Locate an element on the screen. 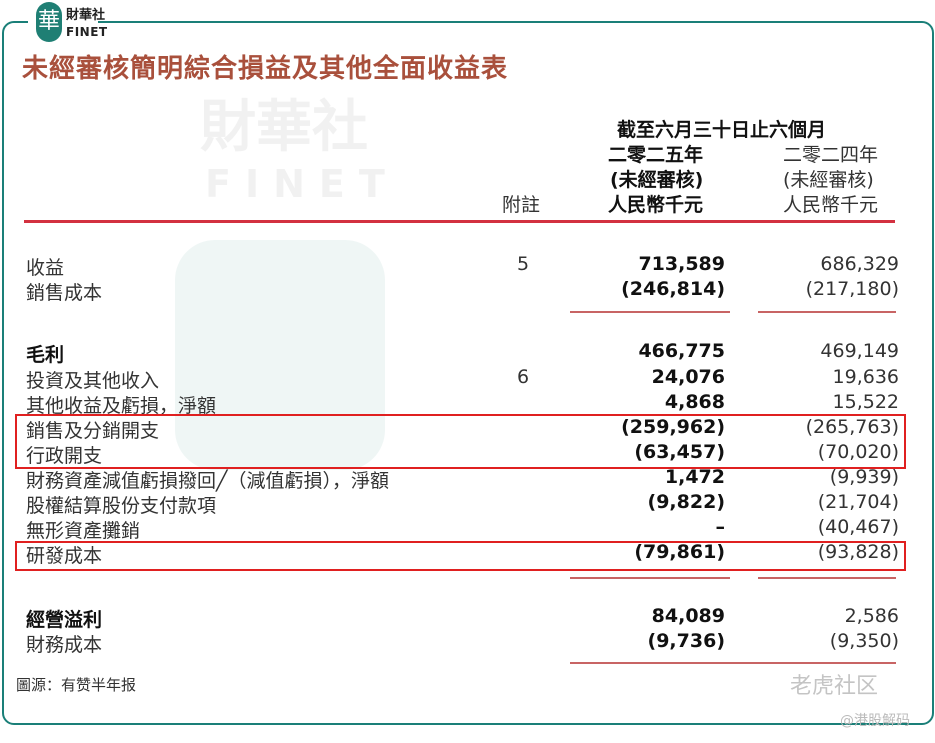 The height and width of the screenshot is (743, 935). row-previous-value: 2,586 is located at coordinates (871, 616).